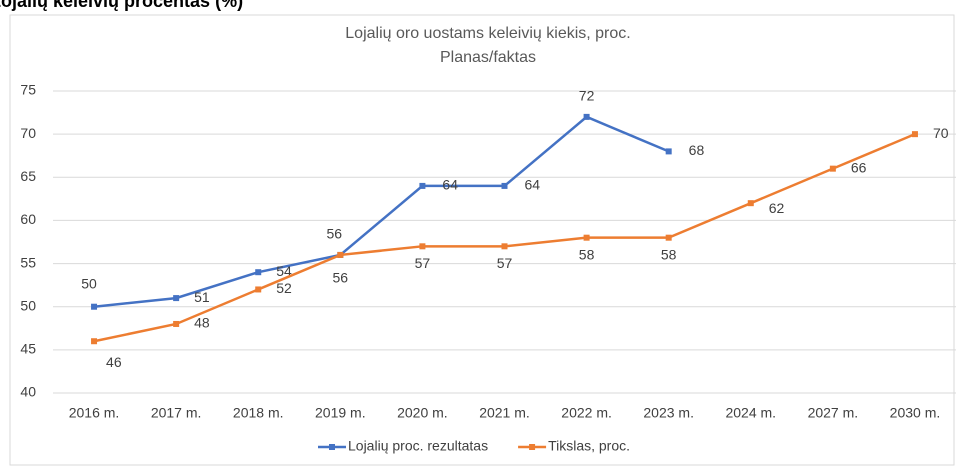 This screenshot has height=466, width=958. Describe the element at coordinates (418, 446) in the screenshot. I see `legend-label: Lojalių proc. rezultatas` at that location.